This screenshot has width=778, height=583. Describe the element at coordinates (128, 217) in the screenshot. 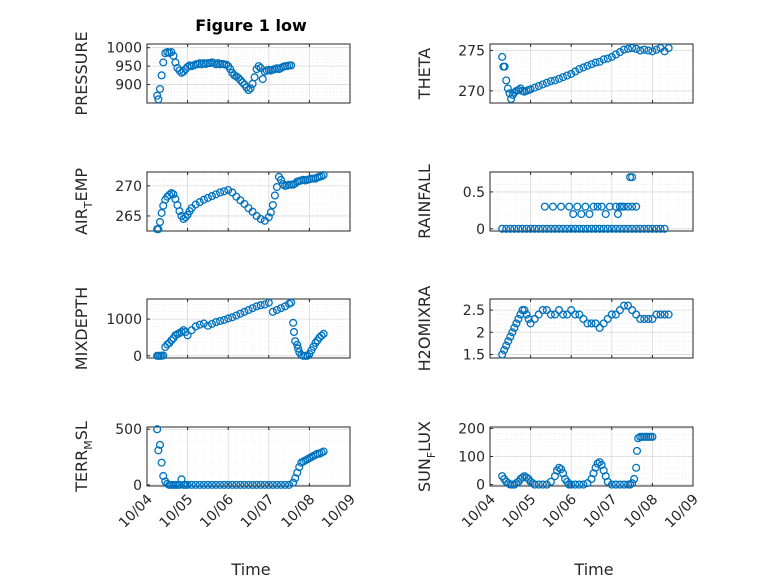

I see `y-tick-label: 265` at that location.